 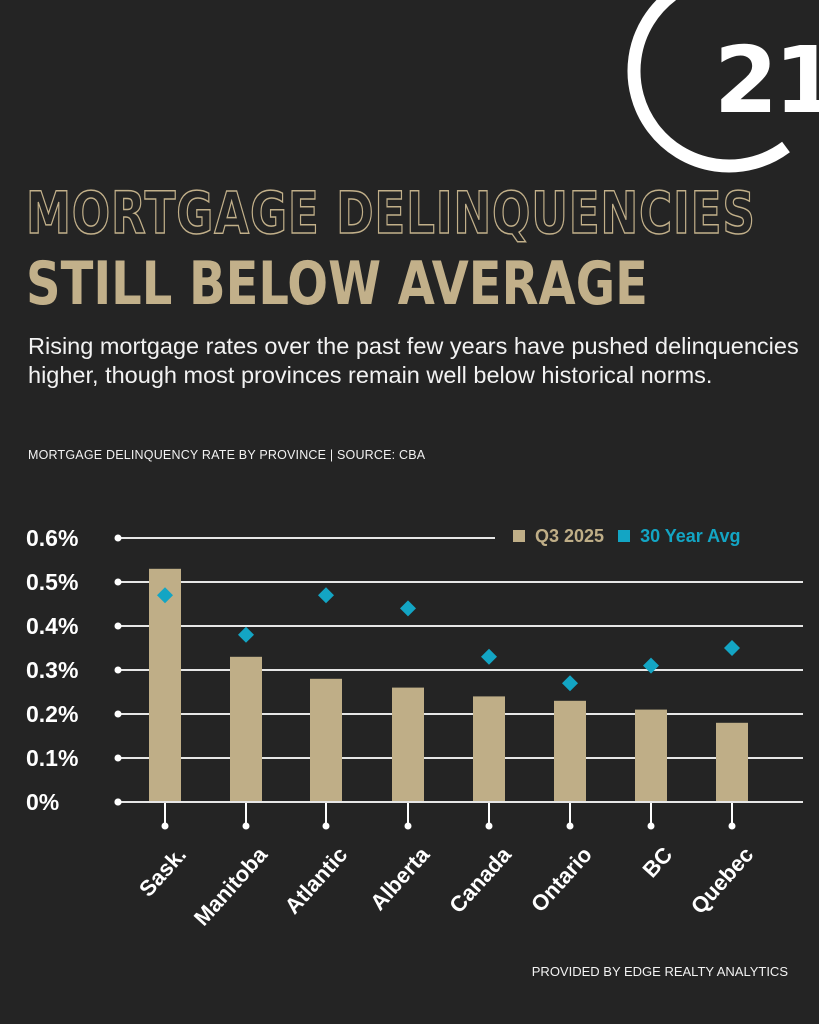 What do you see at coordinates (732, 762) in the screenshot?
I see `bar-quebec` at bounding box center [732, 762].